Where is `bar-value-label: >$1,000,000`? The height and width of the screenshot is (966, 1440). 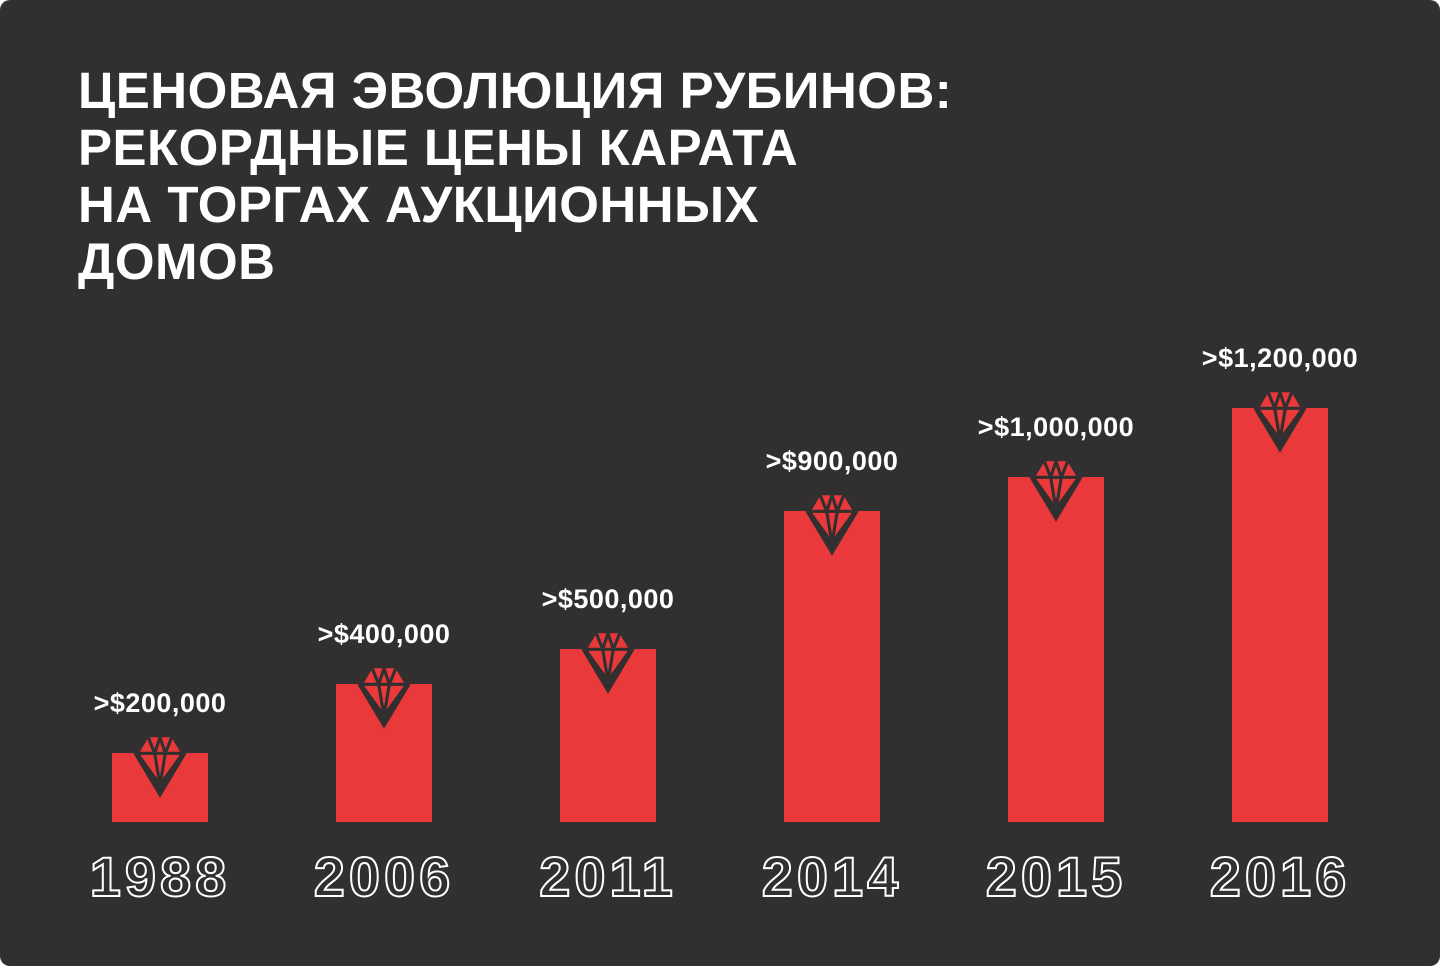
bar-value-label: >$1,000,000 is located at coordinates (1056, 427).